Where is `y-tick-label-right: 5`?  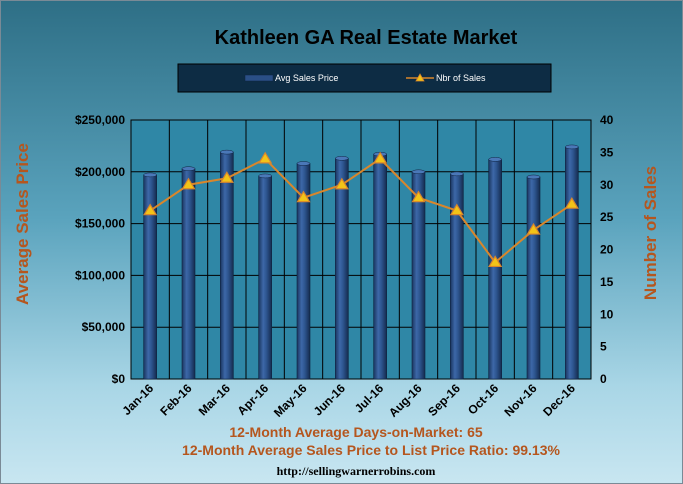
y-tick-label-right: 5 is located at coordinates (603, 347).